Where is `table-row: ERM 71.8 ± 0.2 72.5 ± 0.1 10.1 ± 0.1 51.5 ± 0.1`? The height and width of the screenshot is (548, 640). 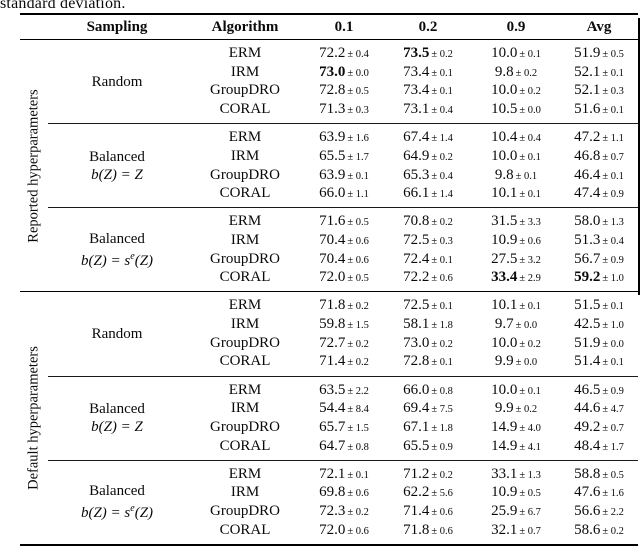
table-row: ERM 71.8 ± 0.2 72.5 ± 0.1 10.1 ± 0.1 51.5 ± 0.1 is located at coordinates (412, 306).